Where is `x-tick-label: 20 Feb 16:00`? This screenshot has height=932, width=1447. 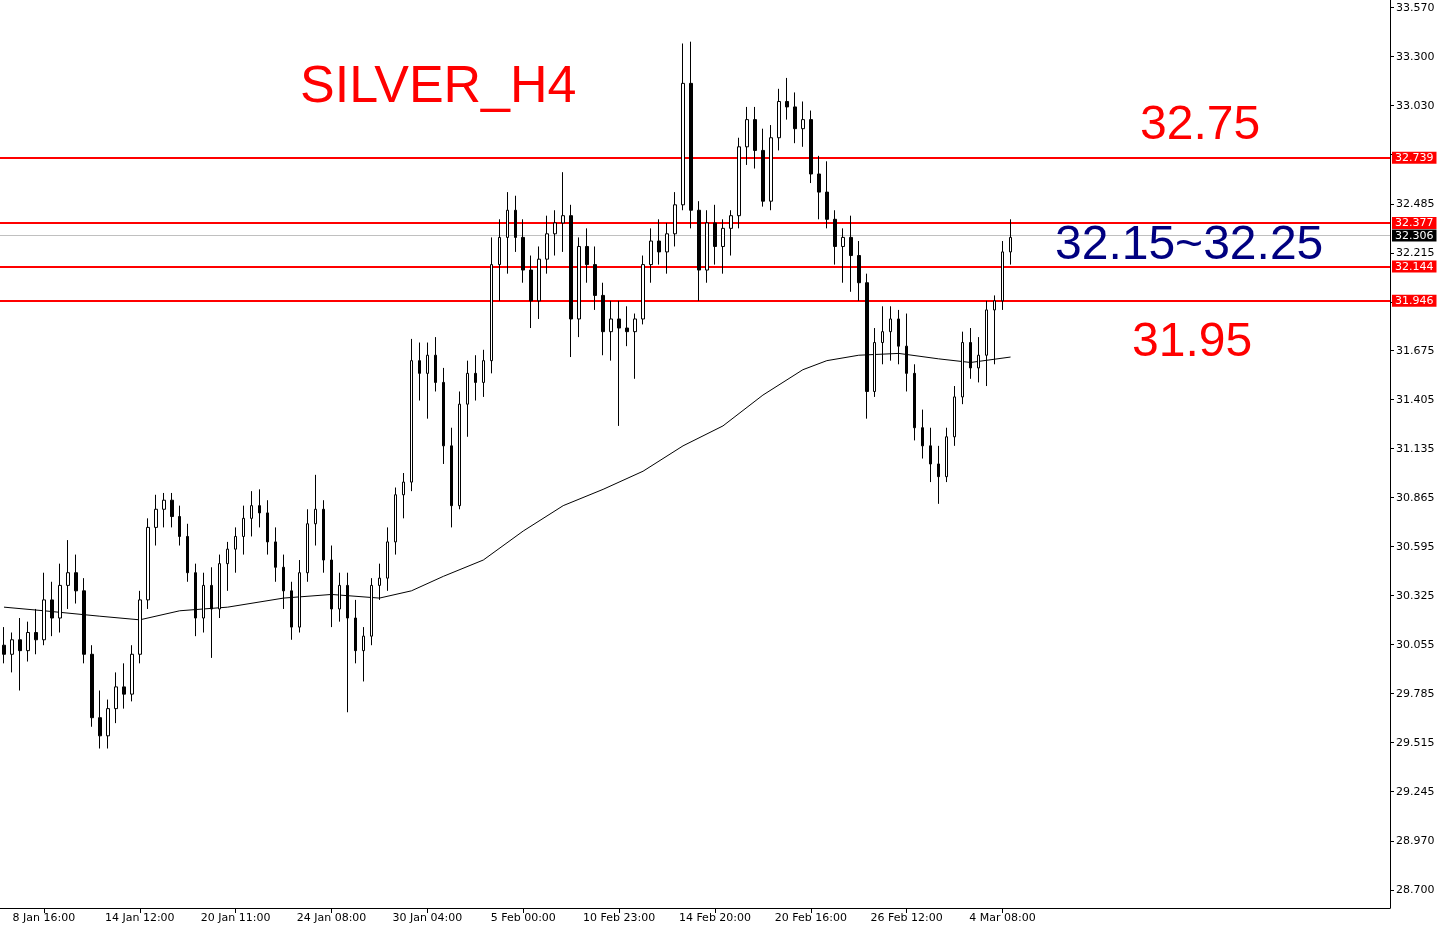 x-tick-label: 20 Feb 16:00 is located at coordinates (810, 917).